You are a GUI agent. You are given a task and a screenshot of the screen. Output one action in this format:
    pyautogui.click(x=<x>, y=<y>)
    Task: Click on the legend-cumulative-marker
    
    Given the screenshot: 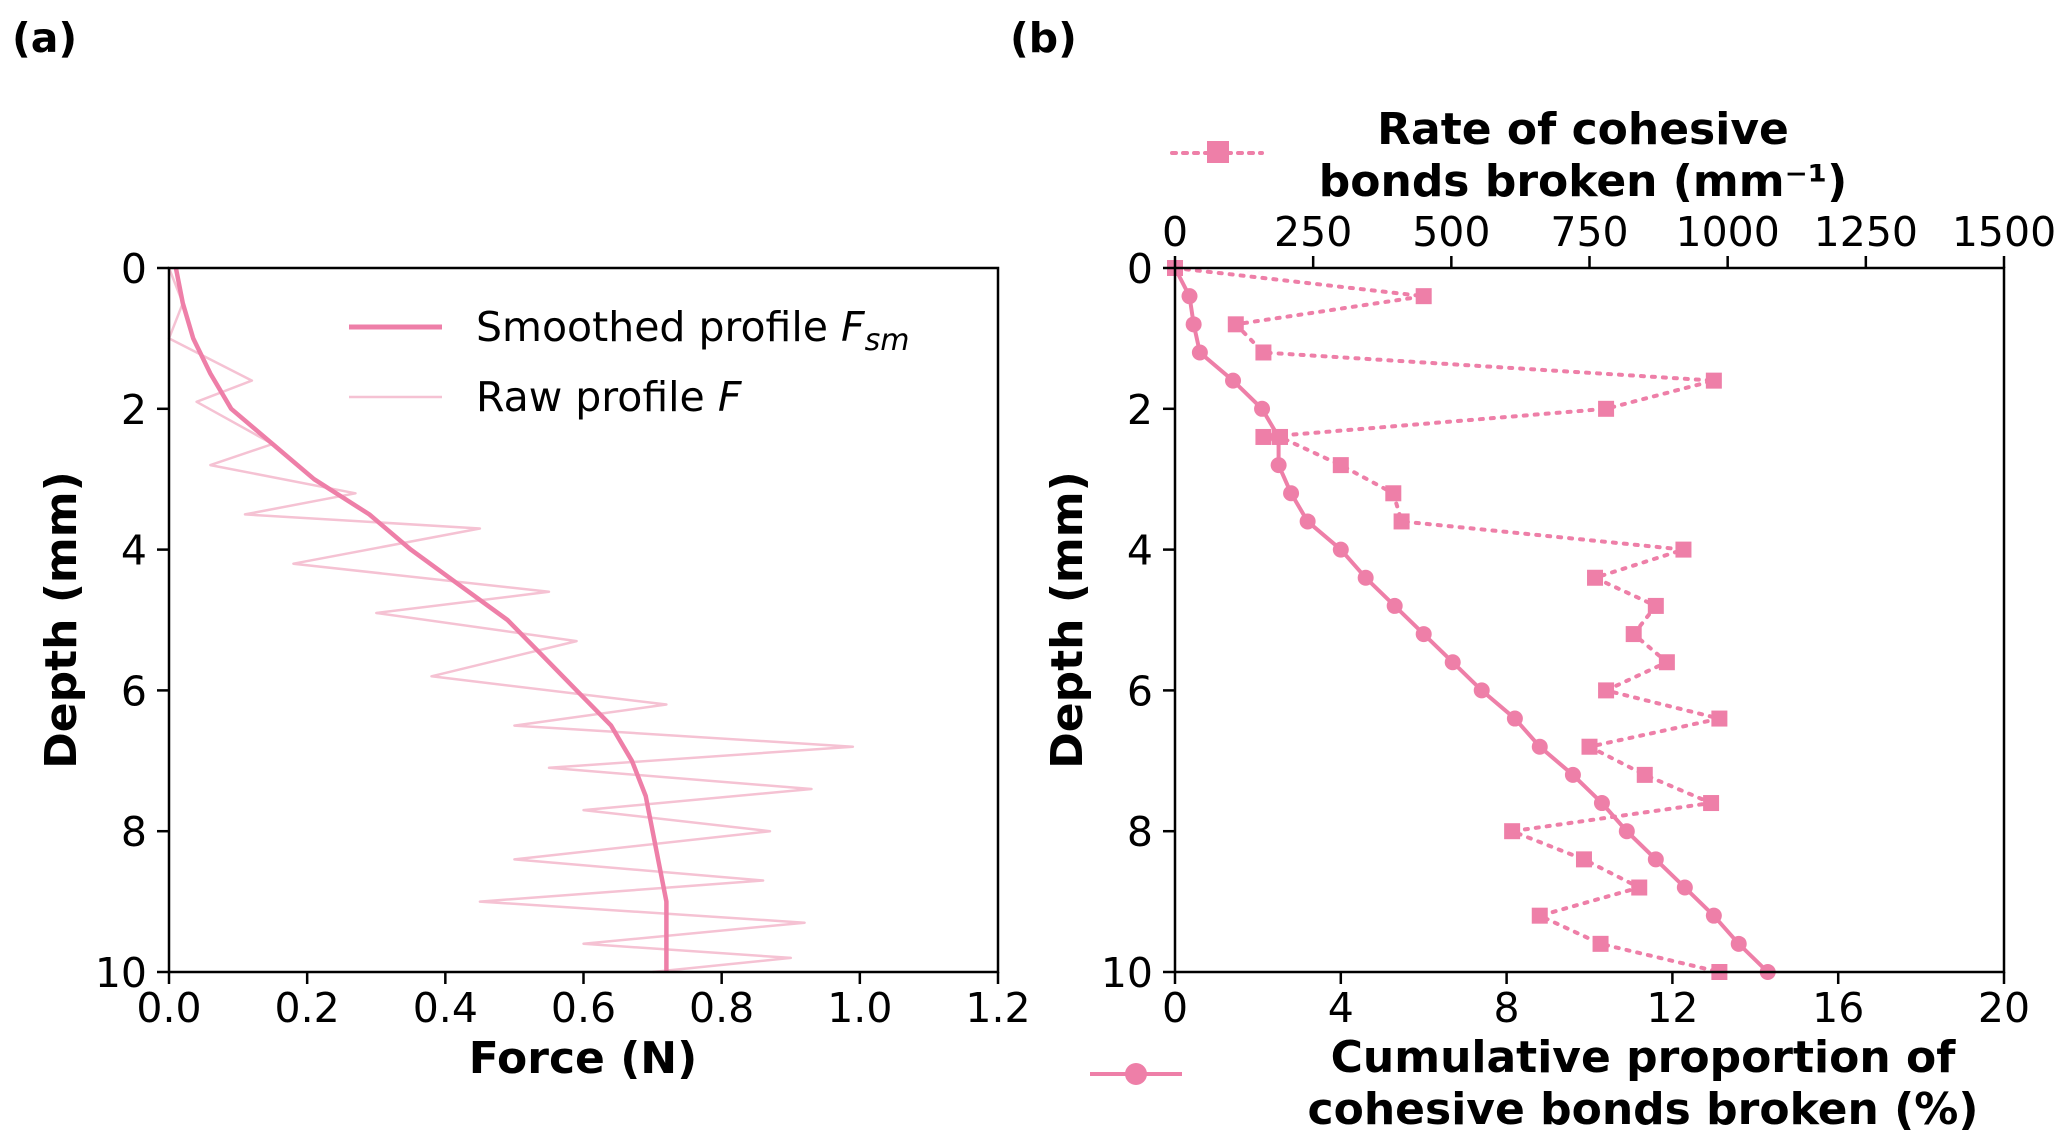 What is the action you would take?
    pyautogui.click(x=1136, y=1074)
    